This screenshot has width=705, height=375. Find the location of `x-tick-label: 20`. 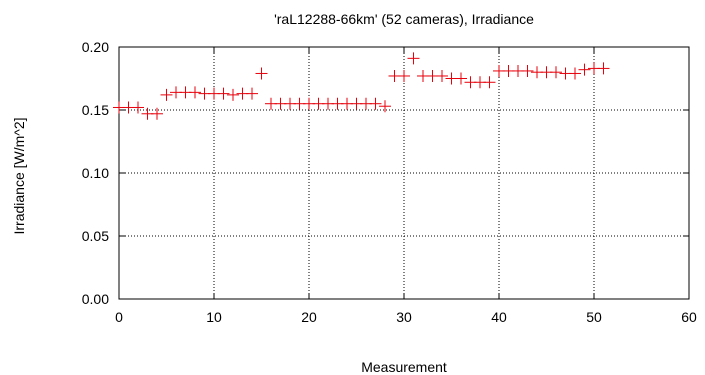

x-tick-label: 20 is located at coordinates (309, 317).